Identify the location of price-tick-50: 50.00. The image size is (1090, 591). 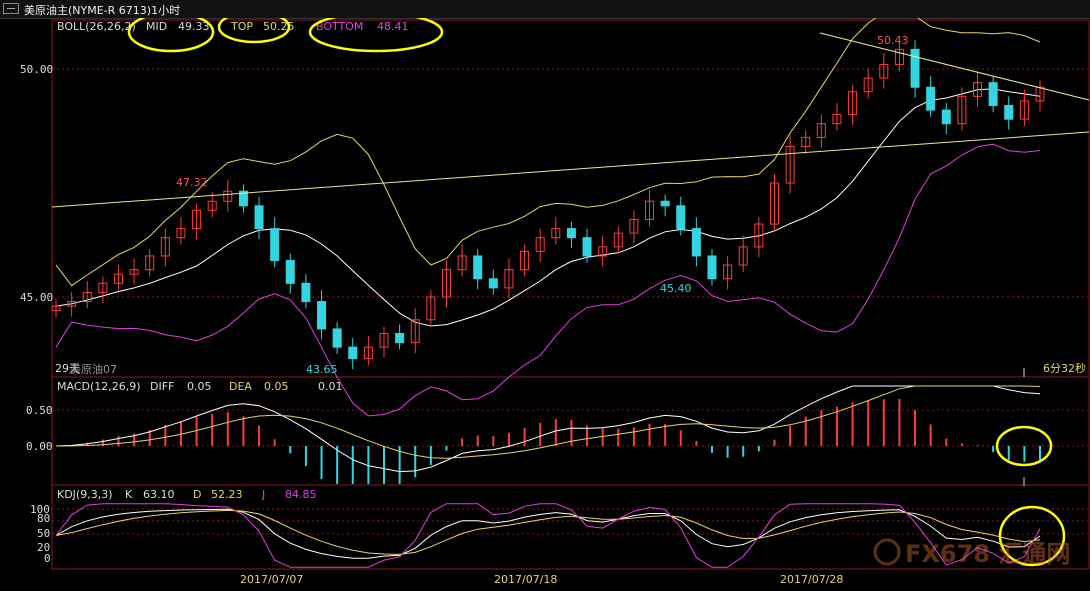
(36, 69).